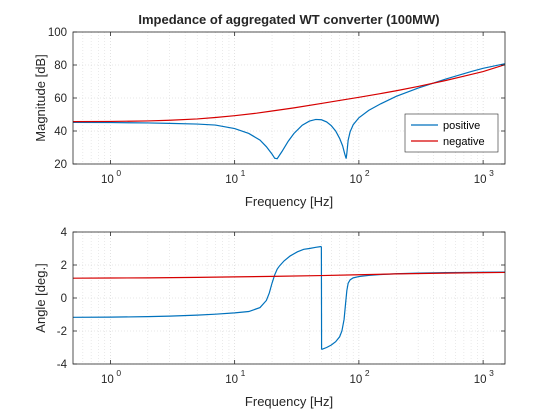 The height and width of the screenshot is (420, 560). What do you see at coordinates (60, 66) in the screenshot?
I see `y-tick-label: 80` at bounding box center [60, 66].